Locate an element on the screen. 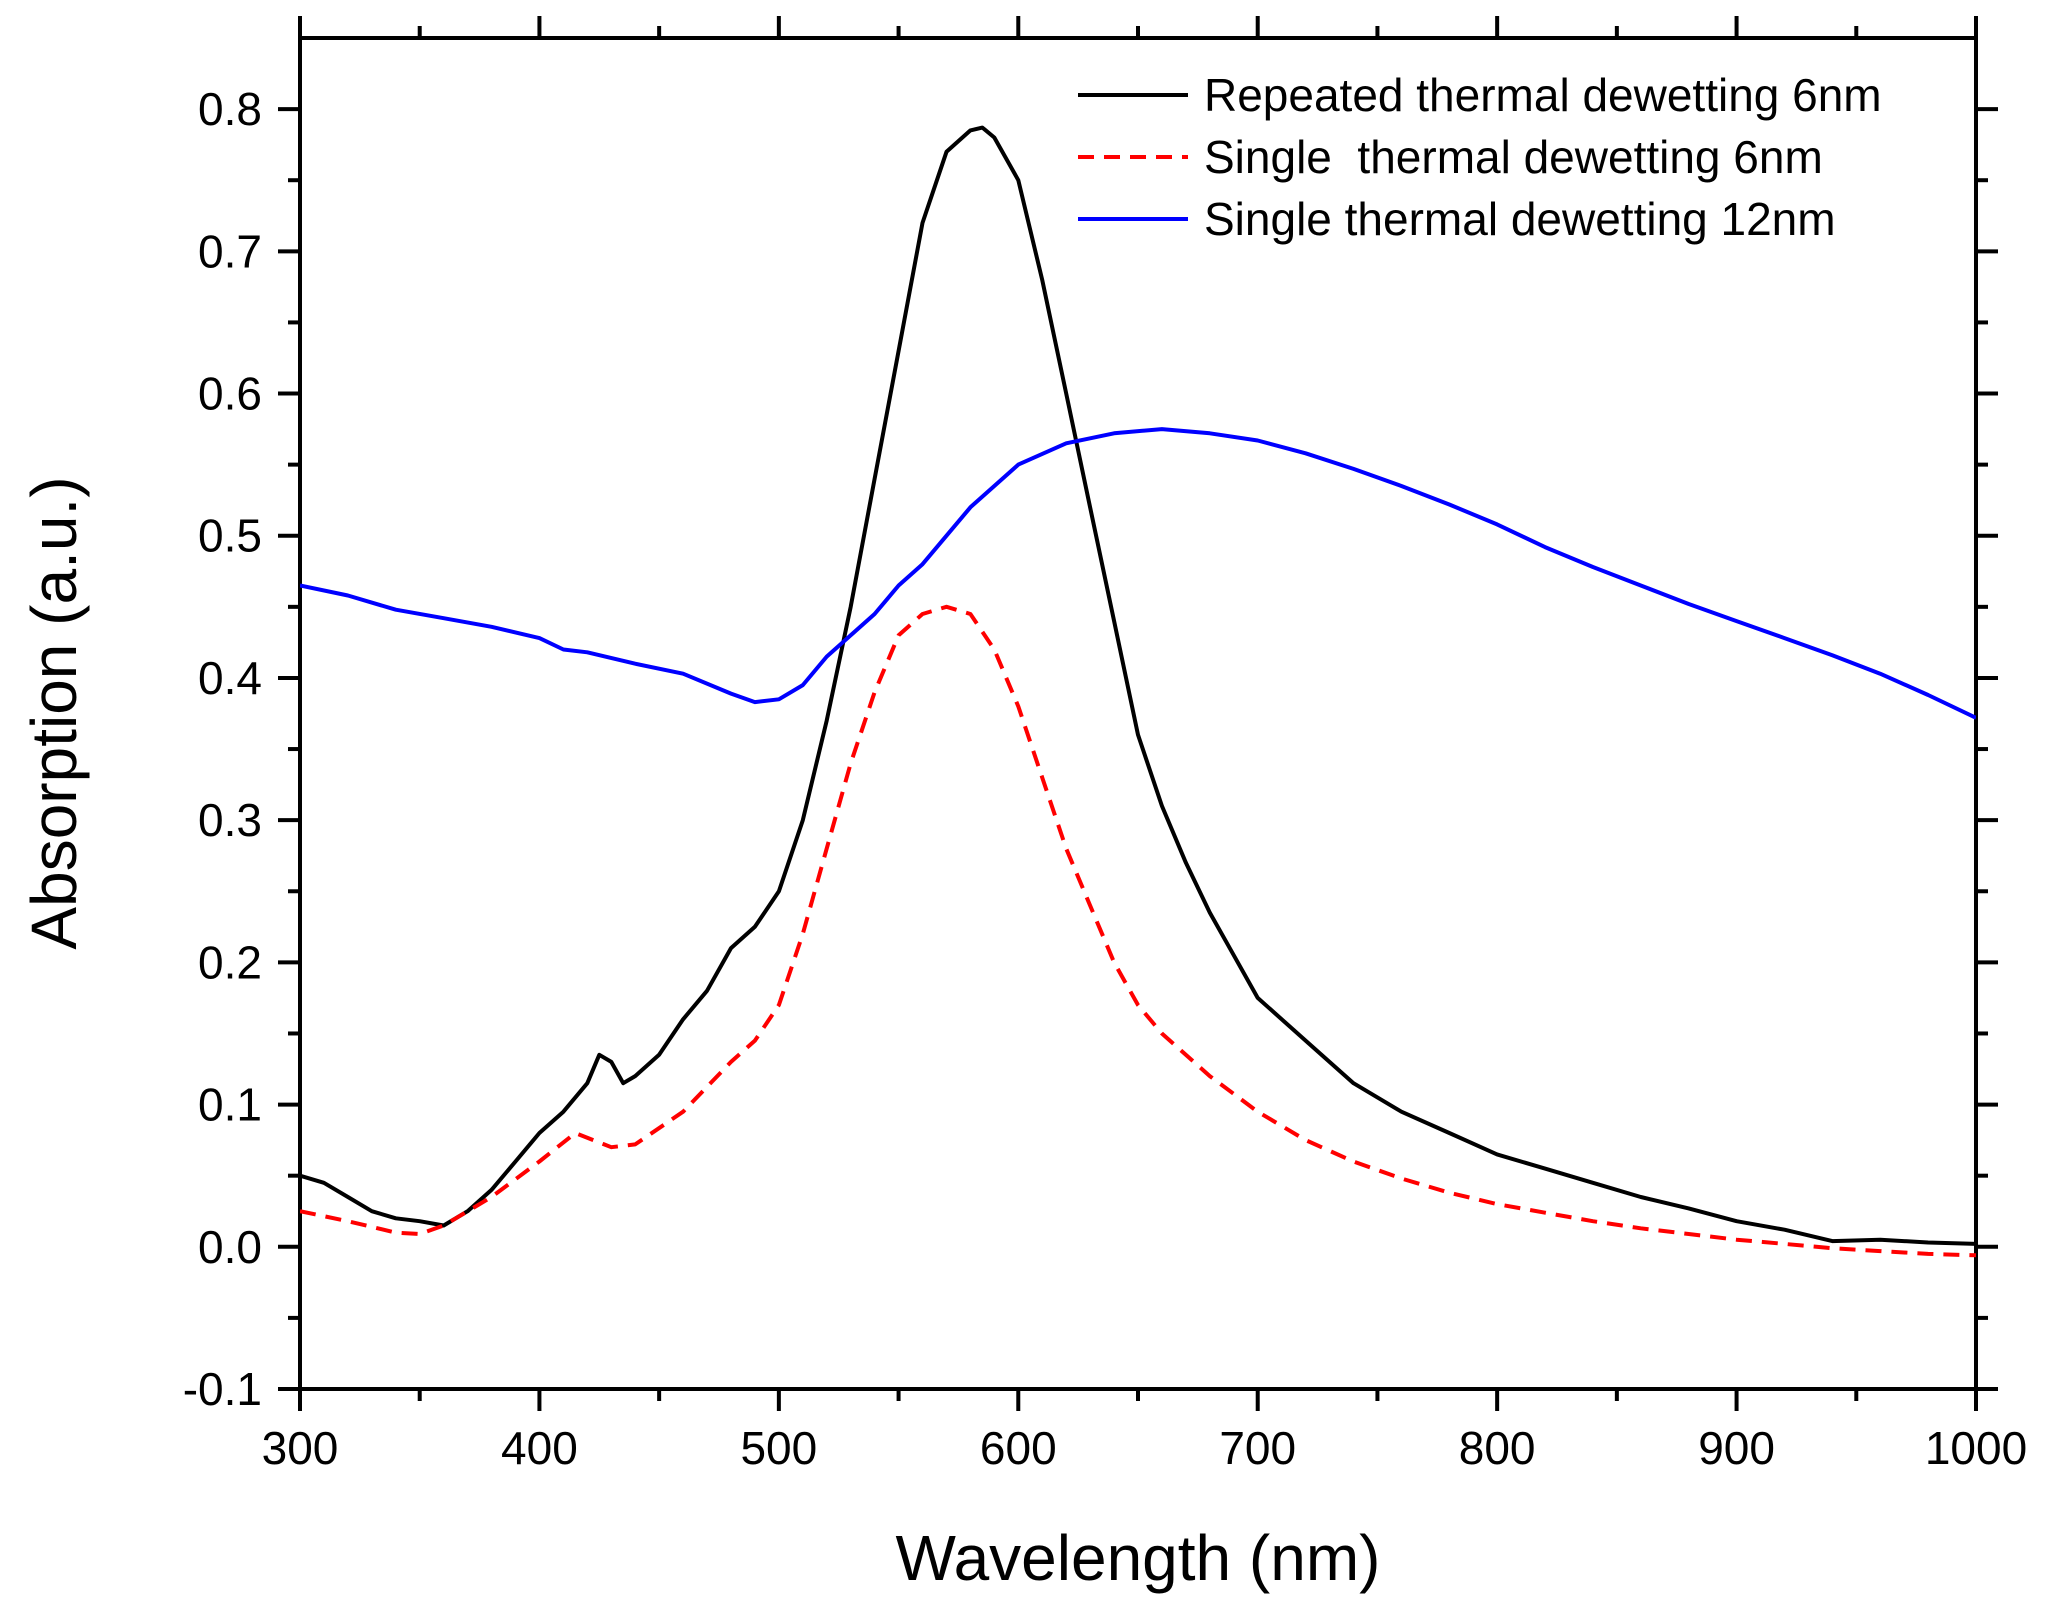 This screenshot has height=1623, width=2051. y-tick-label: 0.6 is located at coordinates (230, 394).